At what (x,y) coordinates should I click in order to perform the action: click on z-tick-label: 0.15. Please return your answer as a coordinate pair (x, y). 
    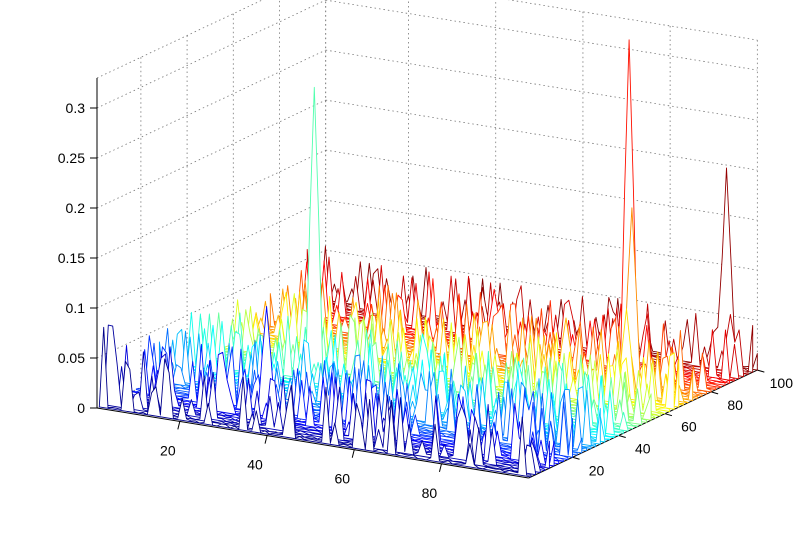
    Looking at the image, I should click on (71, 258).